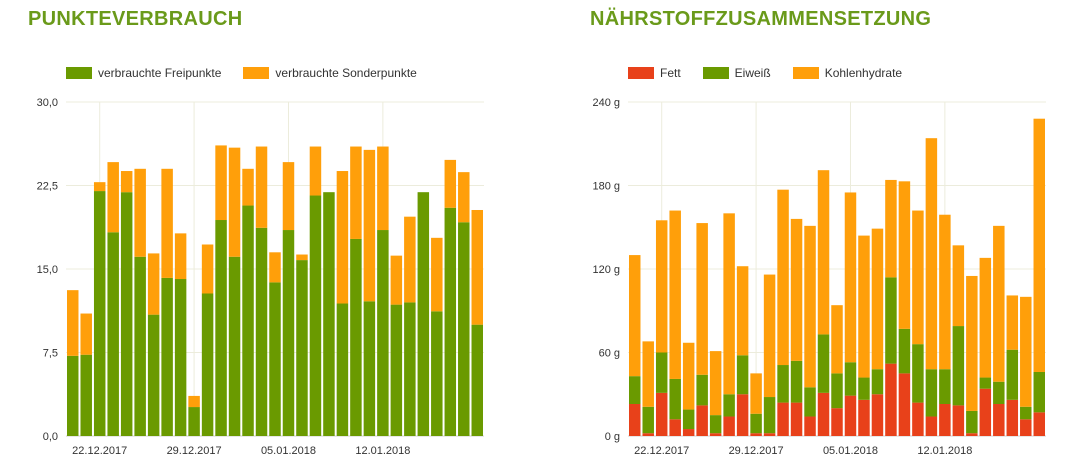 The height and width of the screenshot is (474, 1070). I want to click on legend-item-fett: Fett, so click(654, 73).